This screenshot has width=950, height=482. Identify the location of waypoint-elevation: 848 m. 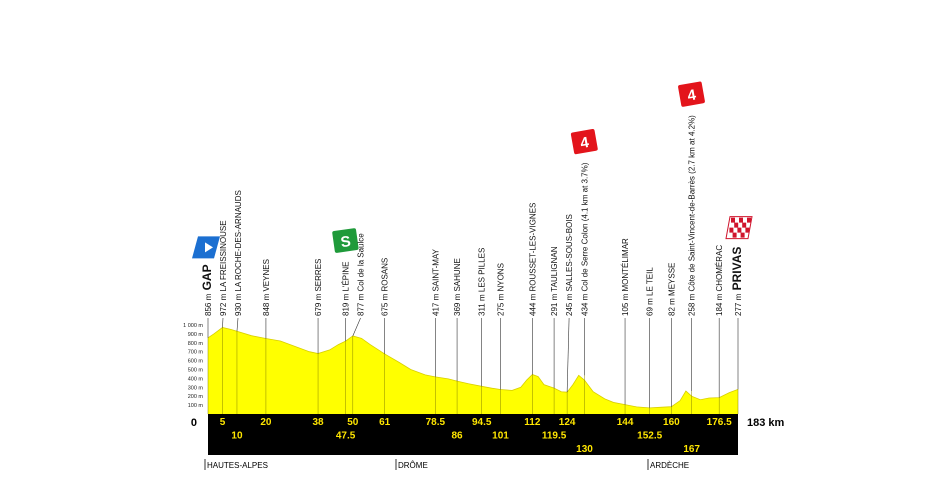
(266, 304).